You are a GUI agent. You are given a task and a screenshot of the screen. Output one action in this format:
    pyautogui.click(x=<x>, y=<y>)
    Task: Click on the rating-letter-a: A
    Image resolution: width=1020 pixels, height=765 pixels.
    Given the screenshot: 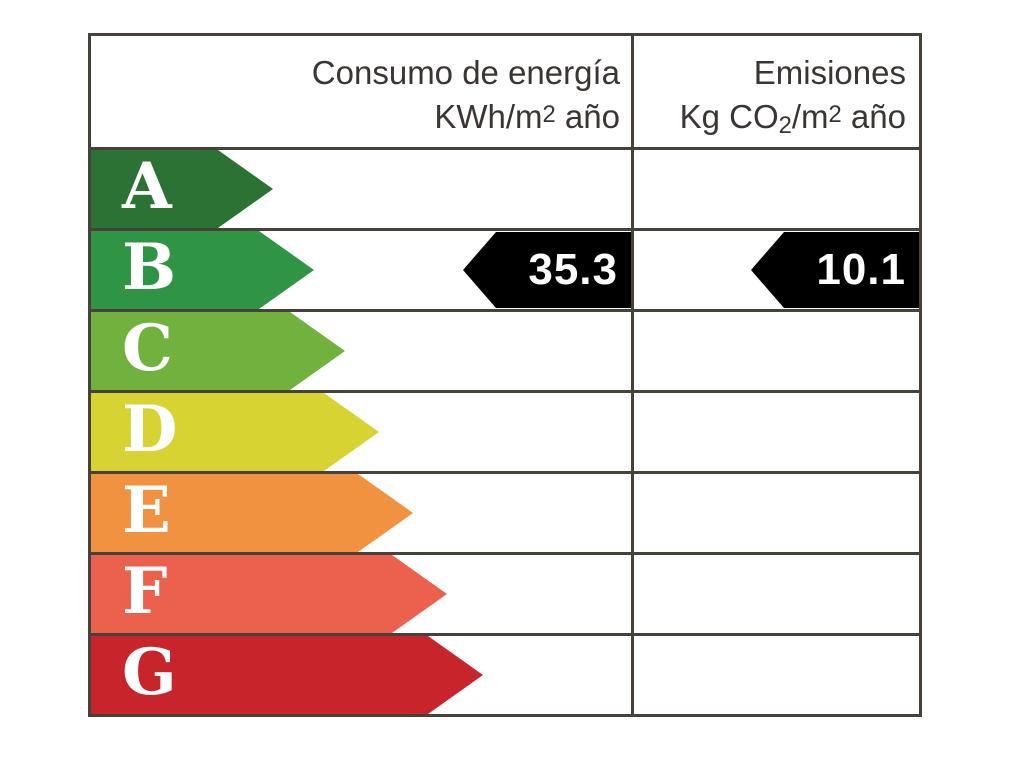 What is the action you would take?
    pyautogui.click(x=147, y=186)
    